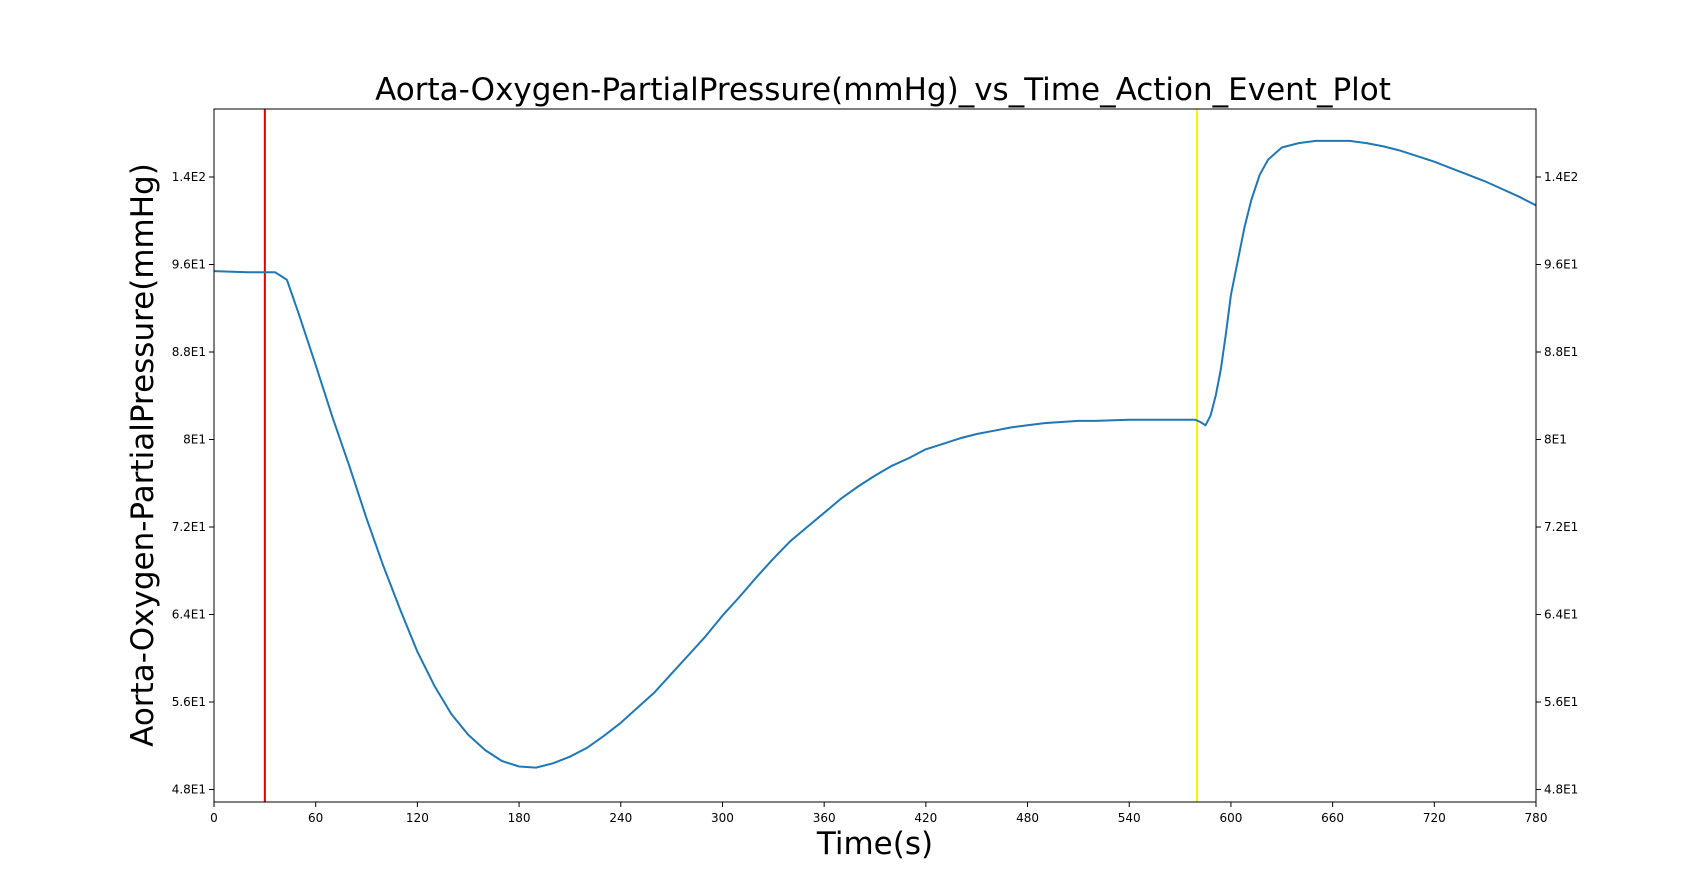 Image resolution: width=1696 pixels, height=896 pixels. Describe the element at coordinates (1557, 483) in the screenshot. I see `y-axis-right: 4.8E1 5.6E1 6.4E1 7.2E1 8E1 8.8E1 9.6E1 1.4E2` at that location.